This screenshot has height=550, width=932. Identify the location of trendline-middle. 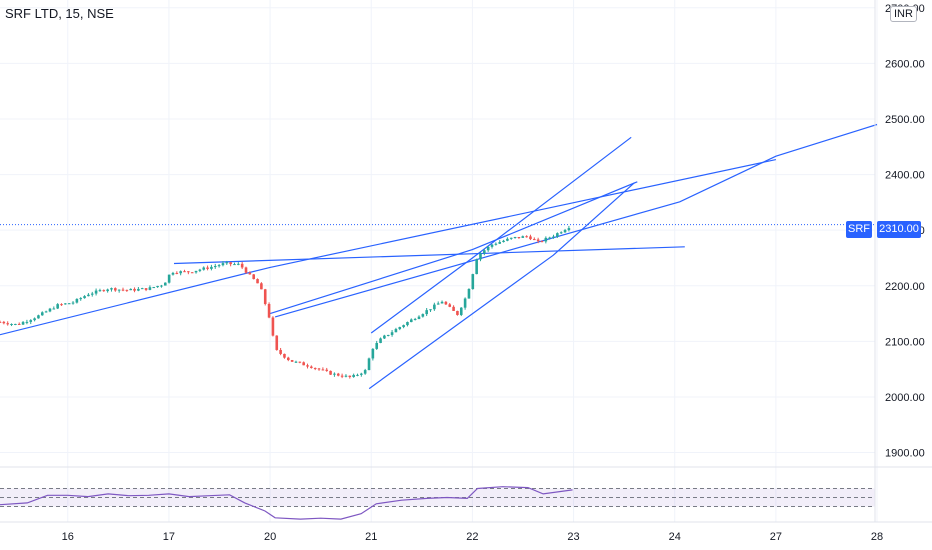
(453, 248).